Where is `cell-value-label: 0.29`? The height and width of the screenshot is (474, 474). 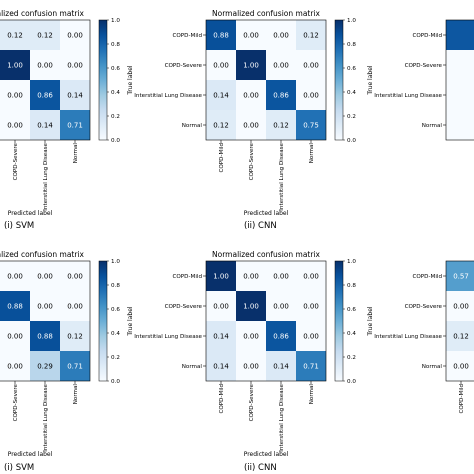
cell-value-label: 0.29 is located at coordinates (45, 367).